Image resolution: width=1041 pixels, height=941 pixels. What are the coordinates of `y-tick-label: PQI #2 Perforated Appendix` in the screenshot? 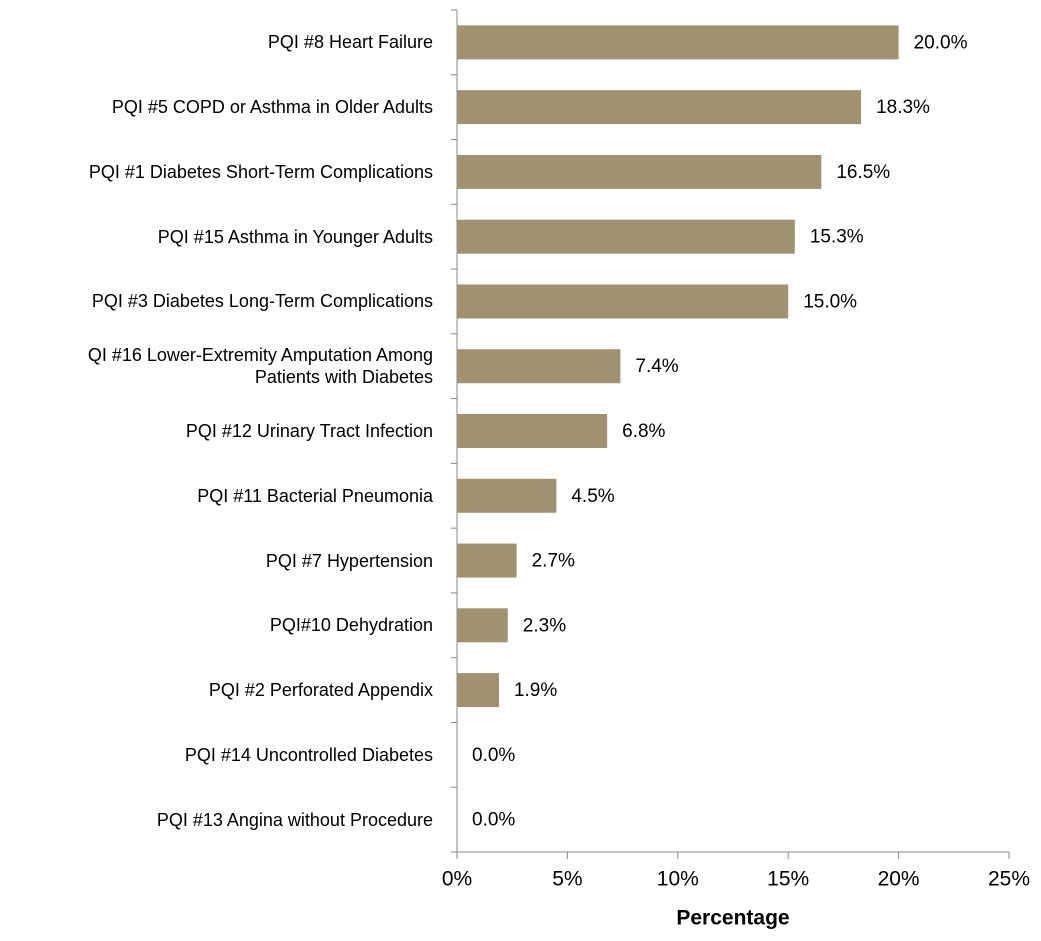 It's located at (320, 690).